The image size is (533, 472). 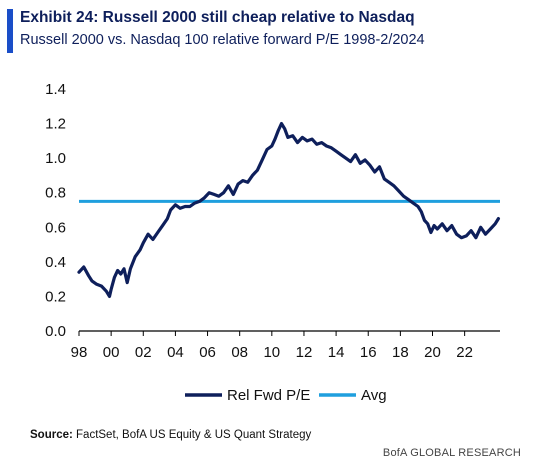 I want to click on x-tick-label: 98, so click(x=79, y=352).